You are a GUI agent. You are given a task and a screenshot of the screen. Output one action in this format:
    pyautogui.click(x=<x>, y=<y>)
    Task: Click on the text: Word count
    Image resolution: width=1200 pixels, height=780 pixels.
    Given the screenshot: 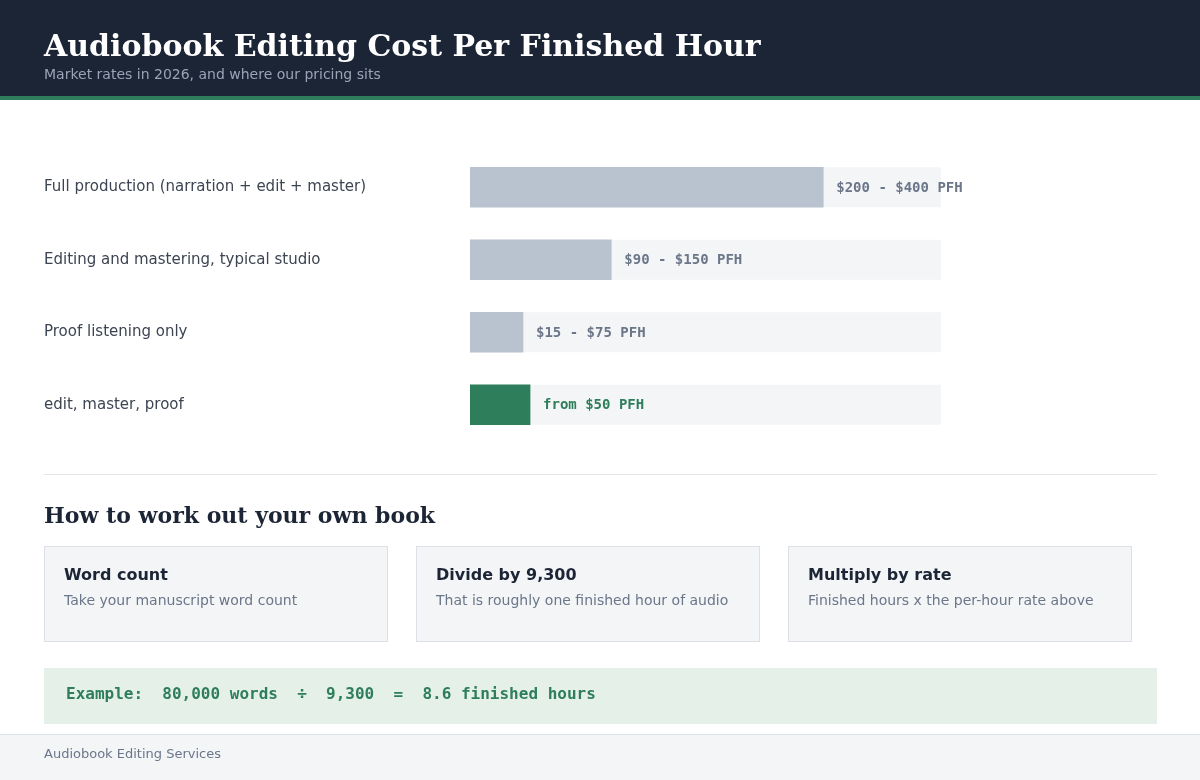 What is the action you would take?
    pyautogui.click(x=116, y=575)
    